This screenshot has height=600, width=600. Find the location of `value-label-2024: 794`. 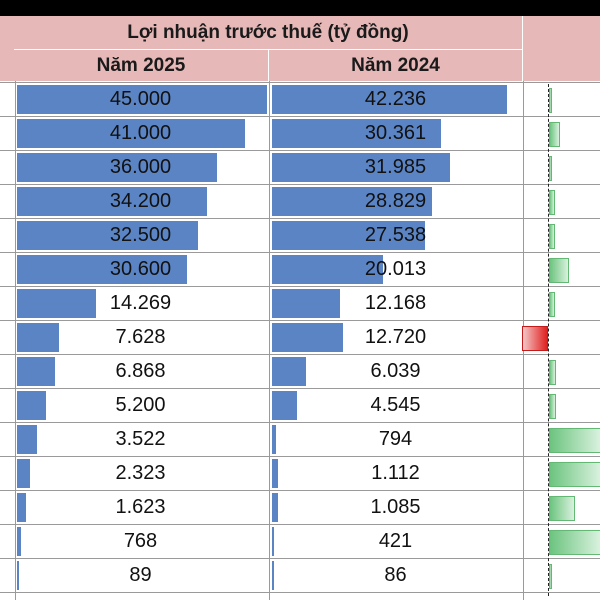

value-label-2024: 794 is located at coordinates (395, 439).